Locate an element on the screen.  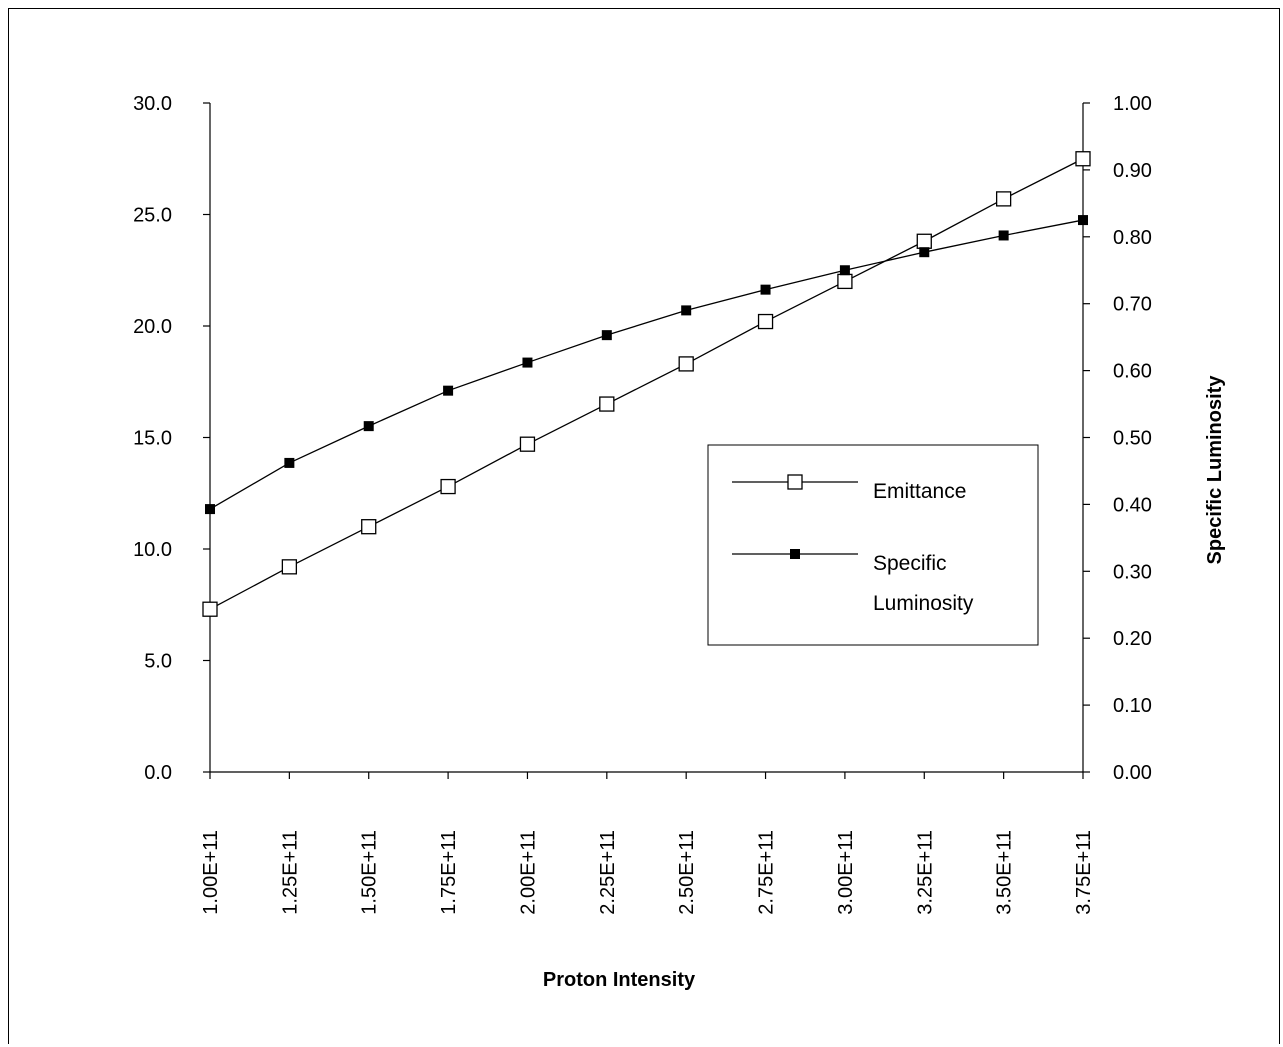
x-tick-label: 3.25E+11 is located at coordinates (925, 872).